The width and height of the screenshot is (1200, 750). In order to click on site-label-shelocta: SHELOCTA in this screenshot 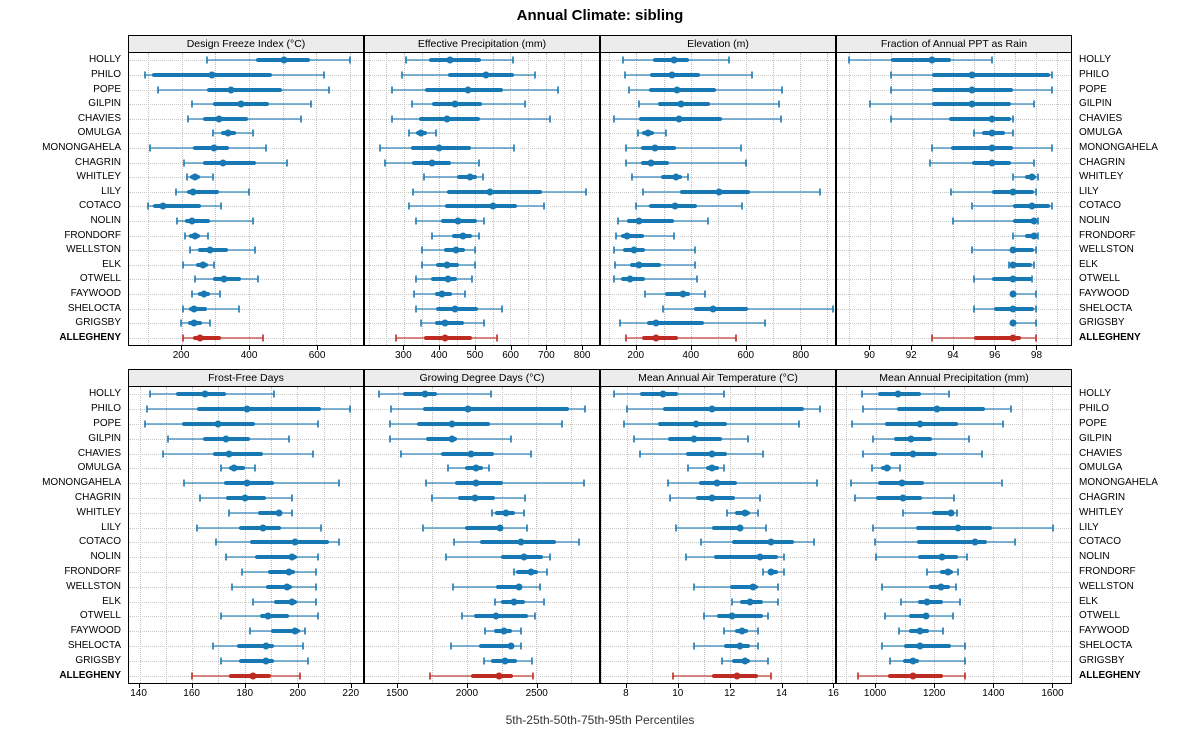, I will do `click(94, 308)`.